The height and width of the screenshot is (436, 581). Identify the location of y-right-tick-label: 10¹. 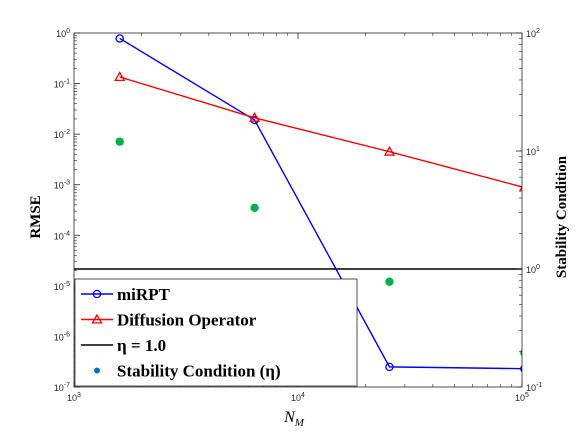
(533, 151).